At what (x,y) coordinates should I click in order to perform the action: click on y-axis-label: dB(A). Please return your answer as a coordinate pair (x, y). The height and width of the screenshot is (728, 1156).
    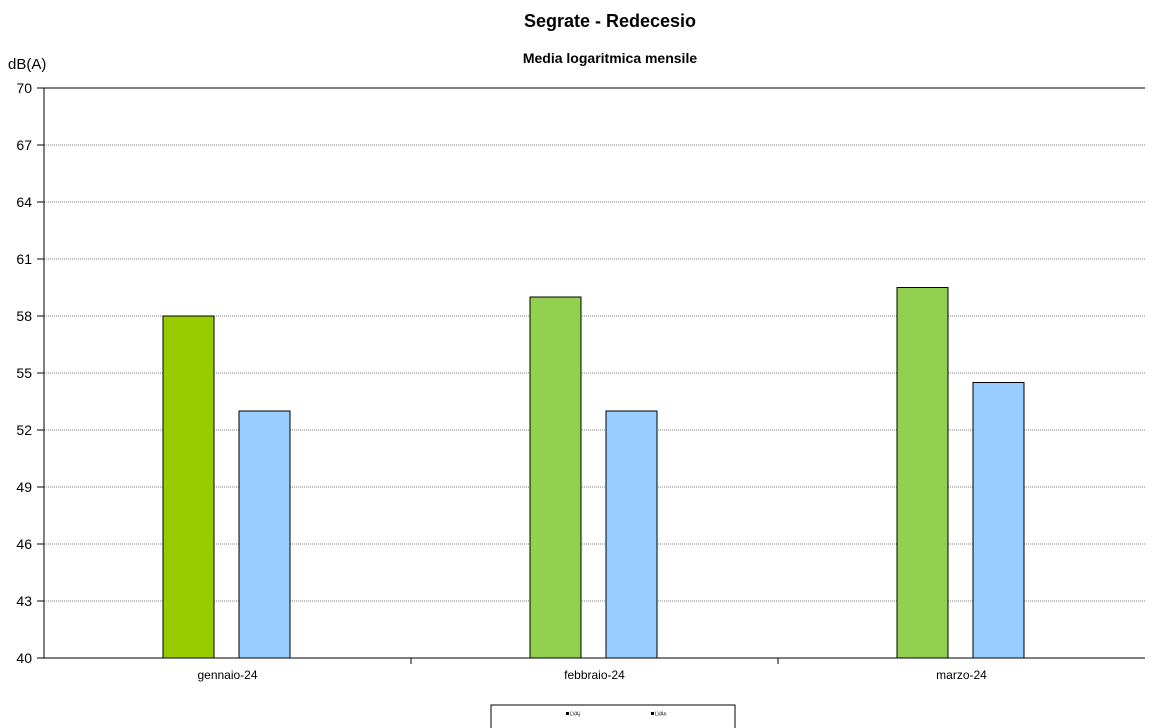
    Looking at the image, I should click on (27, 64).